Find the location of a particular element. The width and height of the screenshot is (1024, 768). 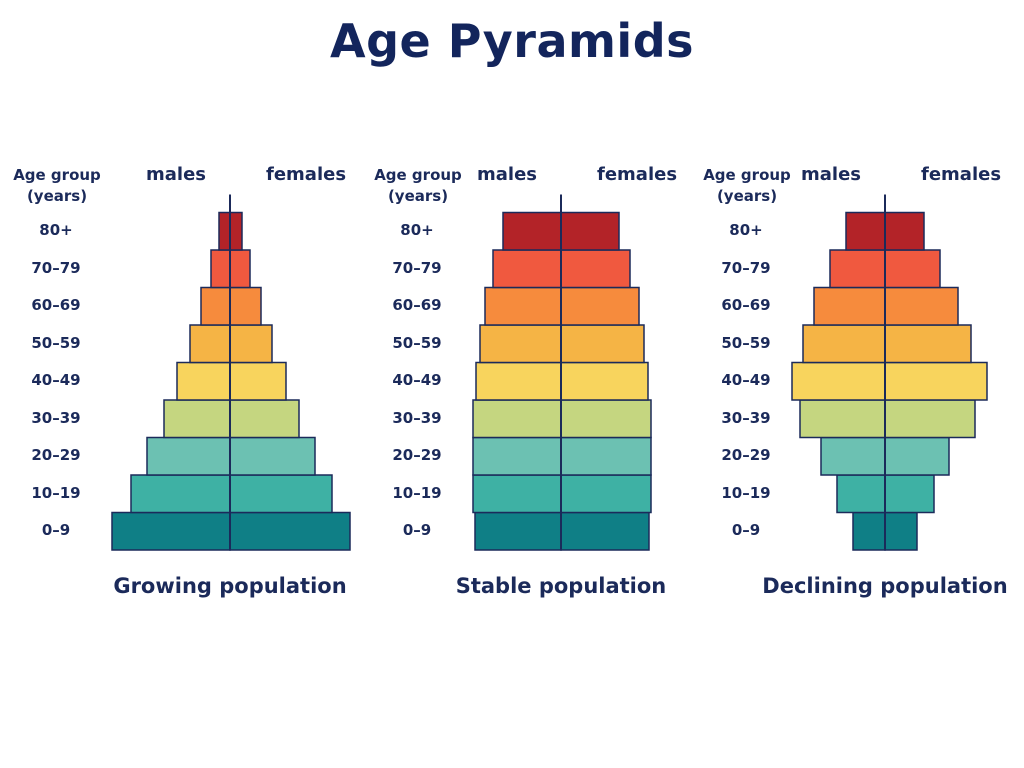

pyramid-caption: Growing population is located at coordinates (230, 586).